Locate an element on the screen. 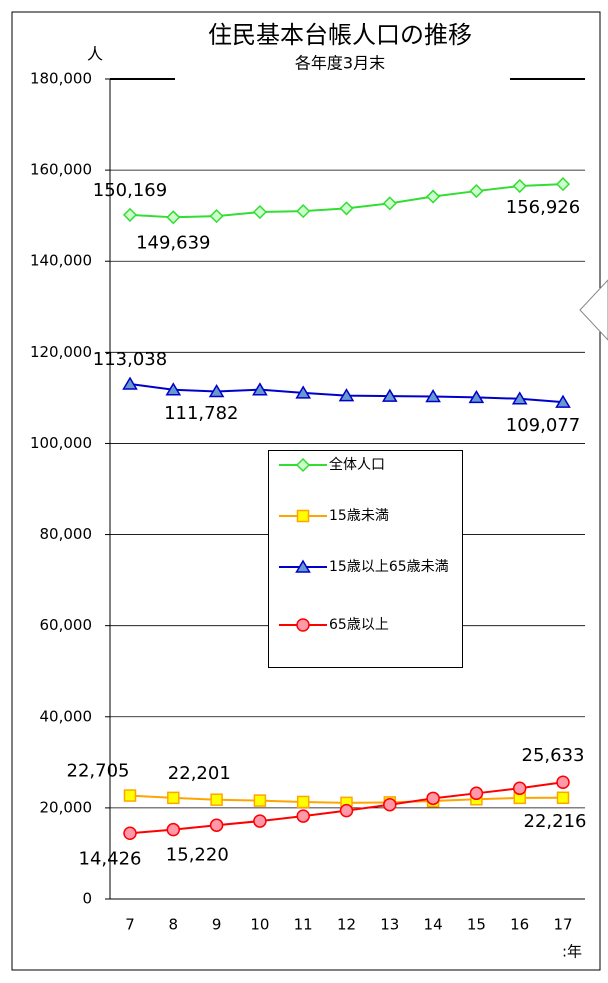 The height and width of the screenshot is (983, 608). legend-item: 15歳未満 is located at coordinates (365, 516).